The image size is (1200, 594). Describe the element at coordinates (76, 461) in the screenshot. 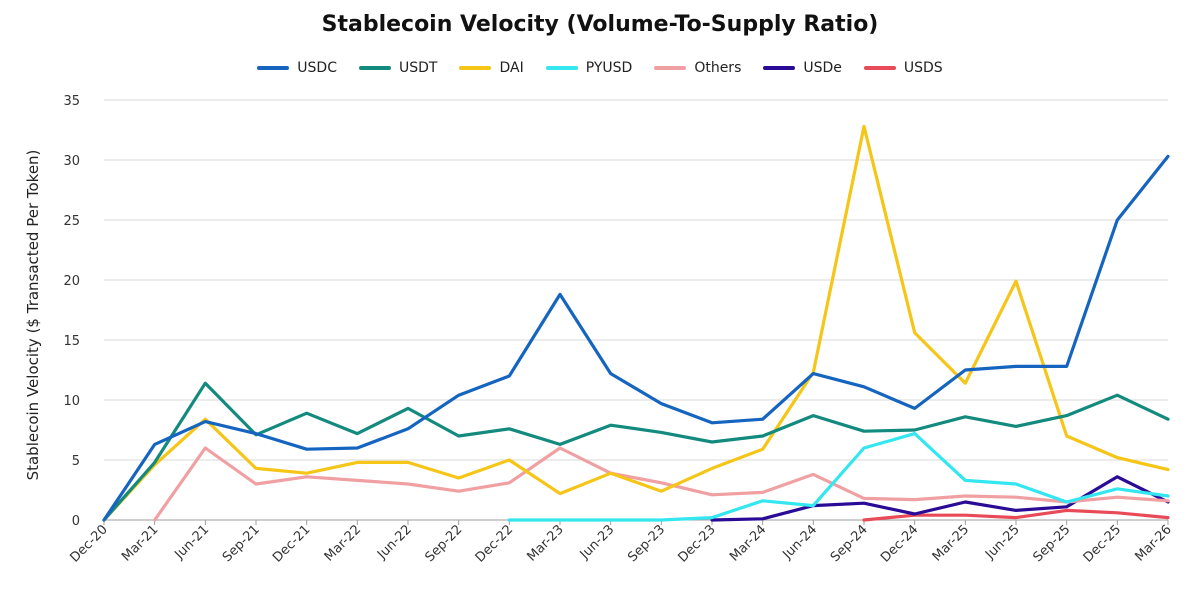

I see `y-tick-label: 5` at that location.